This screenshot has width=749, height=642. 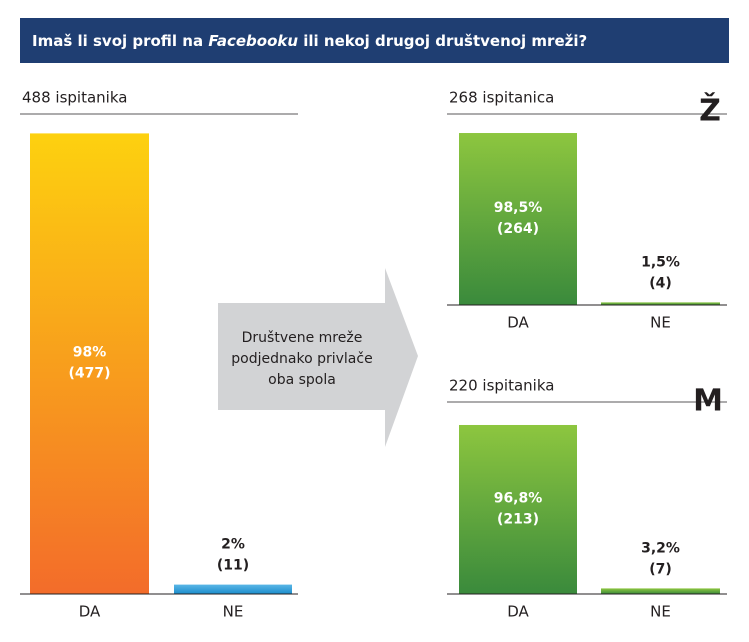 What do you see at coordinates (660, 262) in the screenshot?
I see `value-label: 1,5%` at bounding box center [660, 262].